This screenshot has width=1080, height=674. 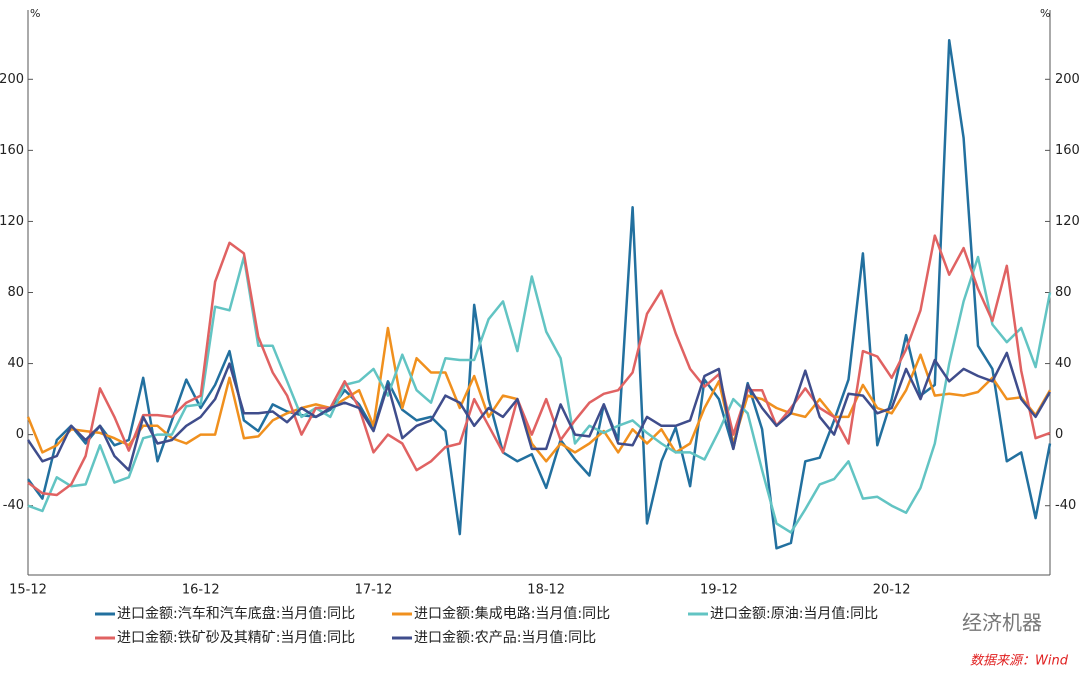 What do you see at coordinates (12, 79) in the screenshot?
I see `y-tick-label: 200` at bounding box center [12, 79].